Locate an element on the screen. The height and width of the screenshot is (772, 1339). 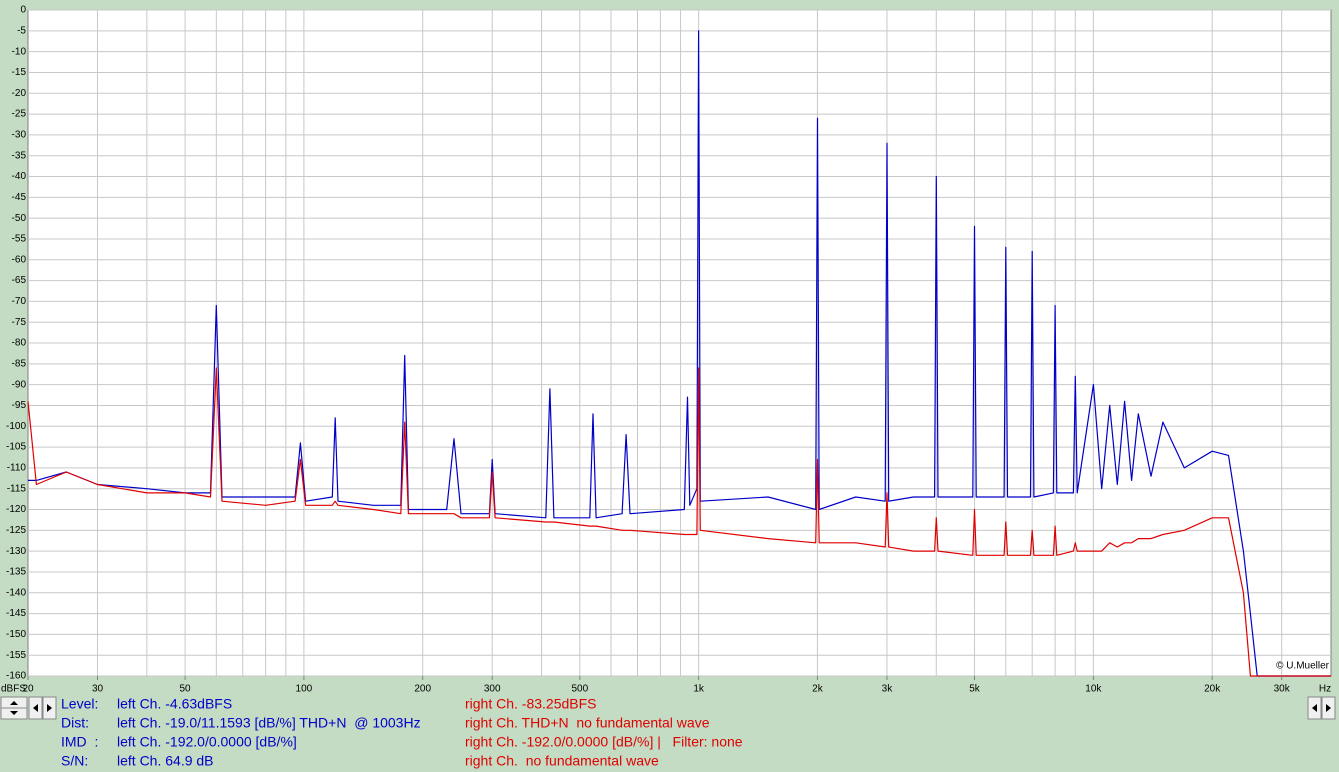
x-tick-label: 20 is located at coordinates (28, 689).